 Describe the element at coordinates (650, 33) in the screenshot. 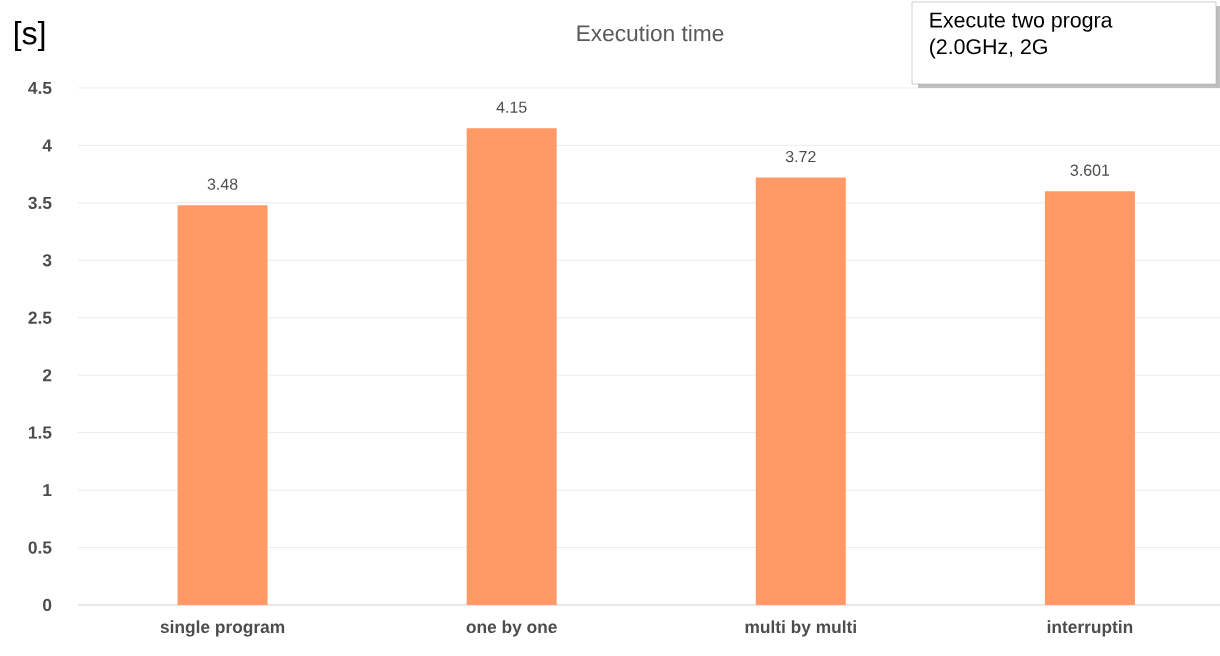

I see `chart-title: Execution time` at that location.